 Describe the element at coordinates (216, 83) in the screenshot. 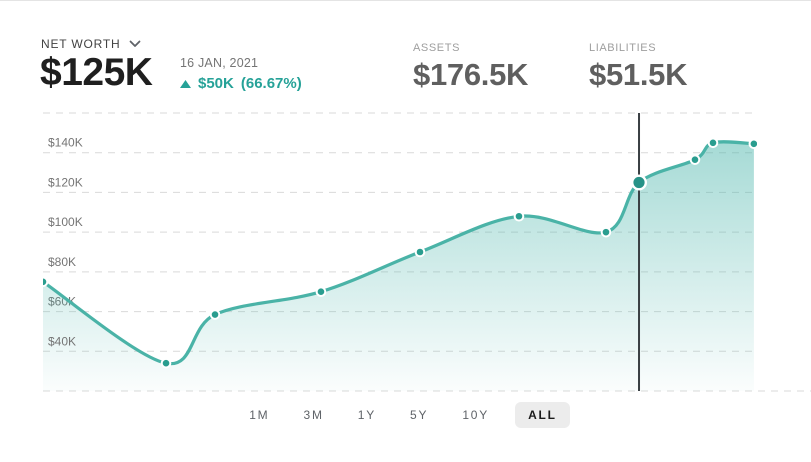

I see `change-amount: $50K` at that location.